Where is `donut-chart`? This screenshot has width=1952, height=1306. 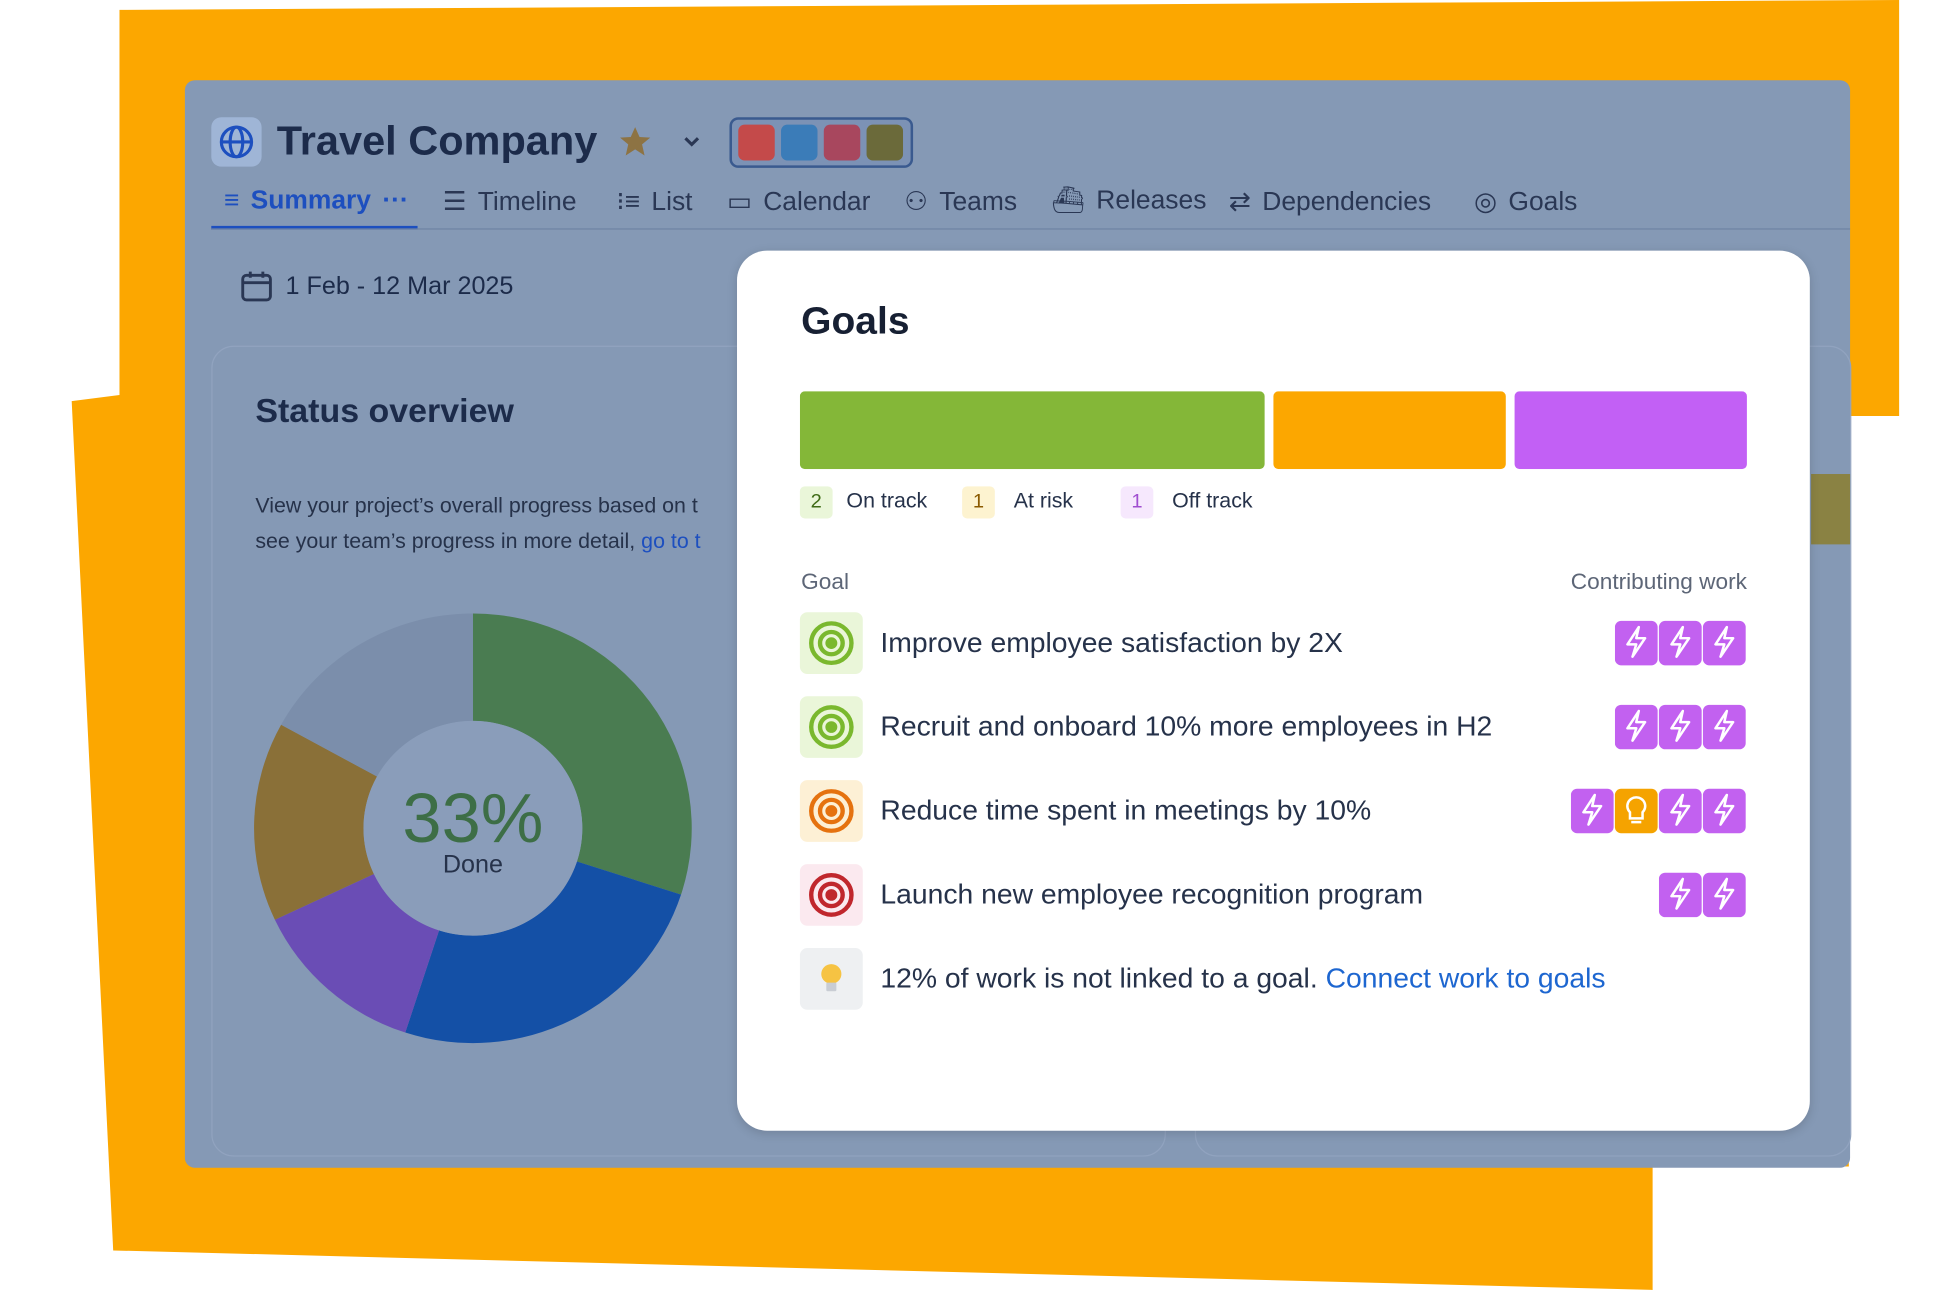
donut-chart is located at coordinates (473, 828).